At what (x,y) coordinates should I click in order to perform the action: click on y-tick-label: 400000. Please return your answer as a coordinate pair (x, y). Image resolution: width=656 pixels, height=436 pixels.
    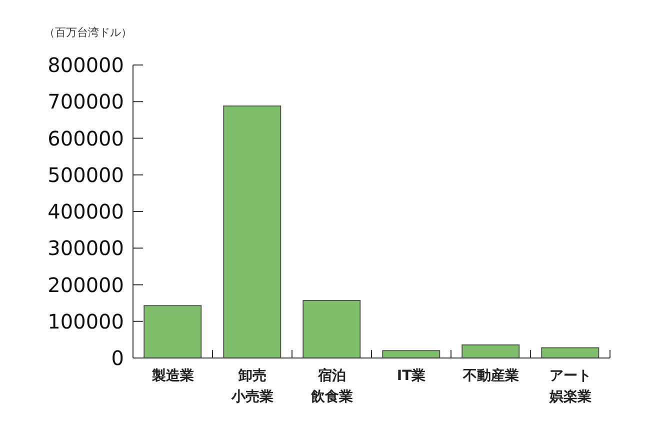
    Looking at the image, I should click on (86, 212).